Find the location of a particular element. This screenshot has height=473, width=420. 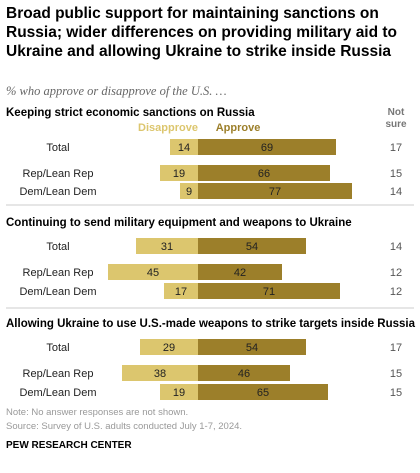

legend-disapprove: Disapprove is located at coordinates (168, 128).